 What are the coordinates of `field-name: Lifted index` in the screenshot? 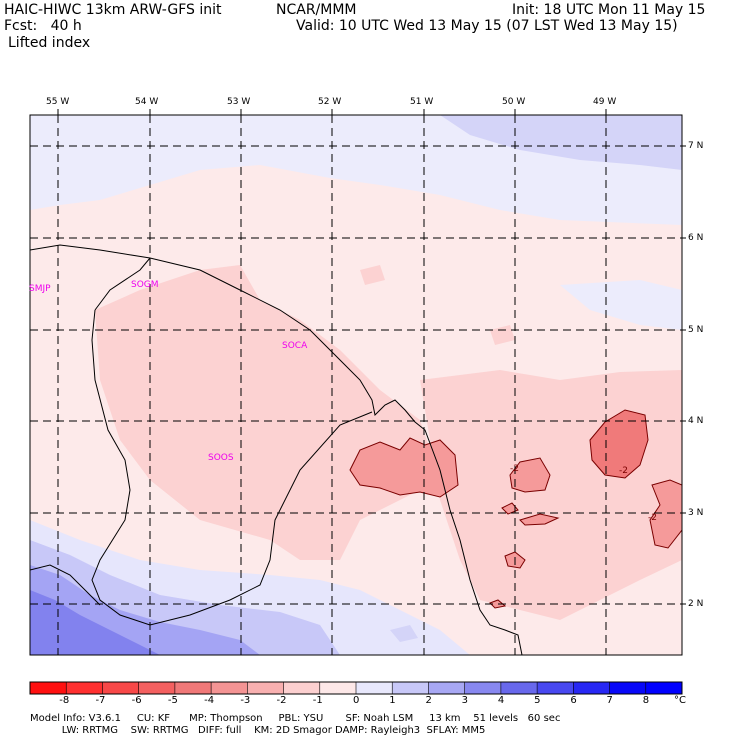 It's located at (49, 43).